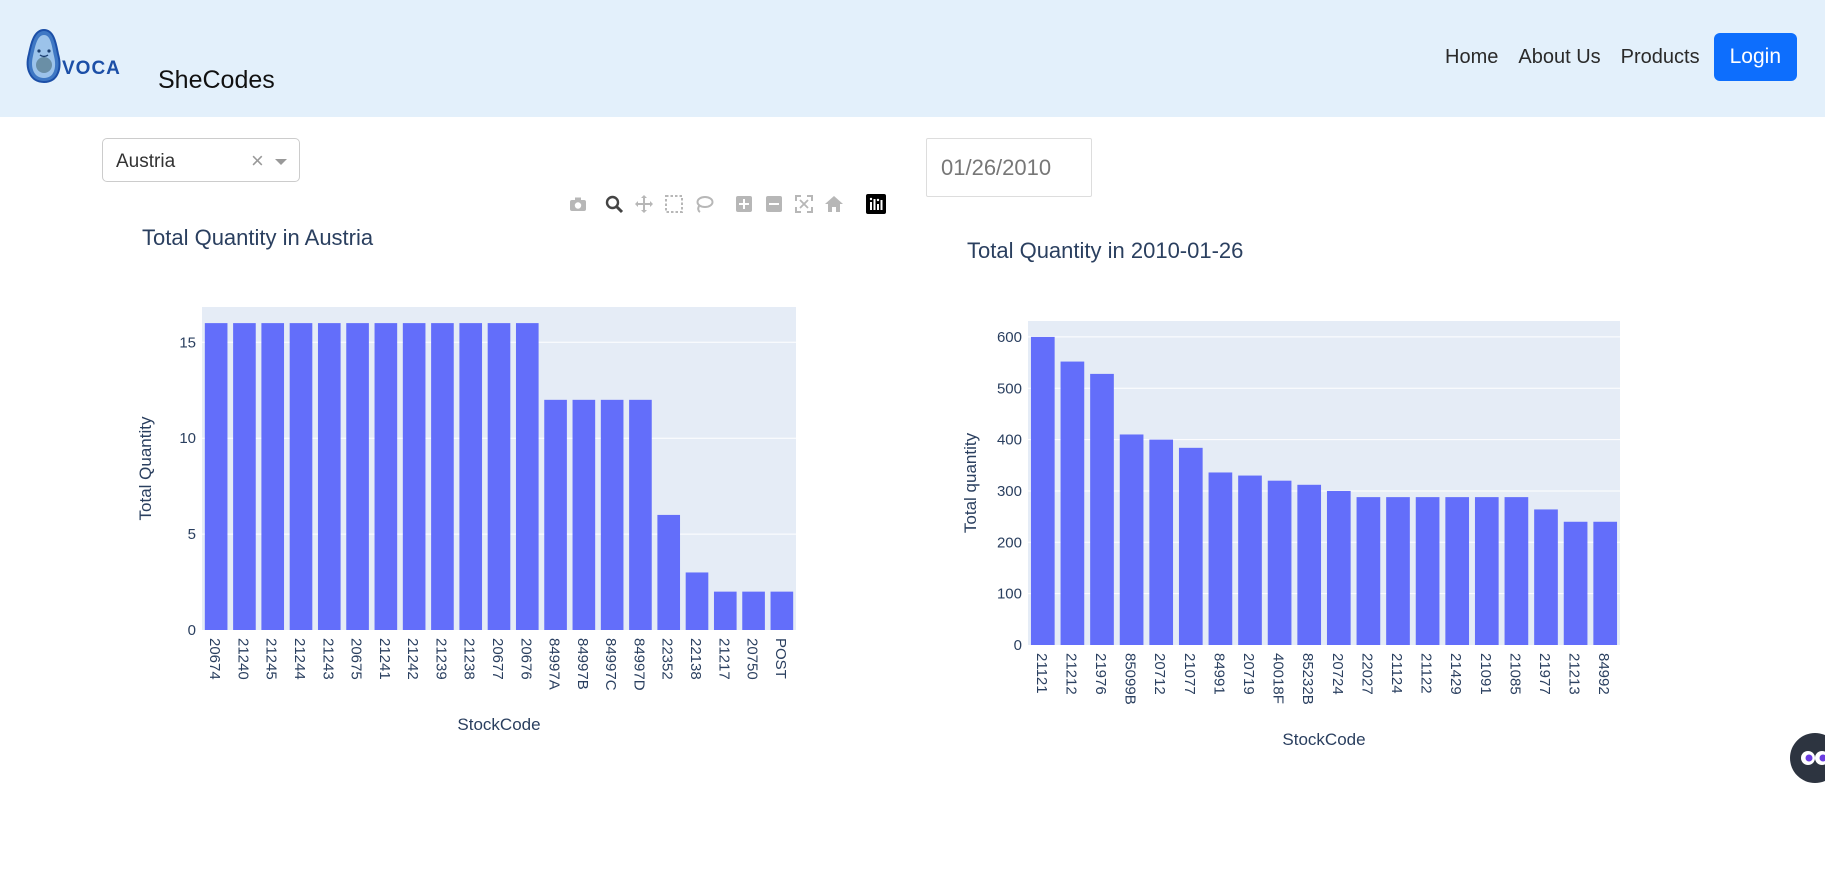 This screenshot has width=1825, height=894. Describe the element at coordinates (695, 659) in the screenshot. I see `x-tick-label: 22138` at that location.